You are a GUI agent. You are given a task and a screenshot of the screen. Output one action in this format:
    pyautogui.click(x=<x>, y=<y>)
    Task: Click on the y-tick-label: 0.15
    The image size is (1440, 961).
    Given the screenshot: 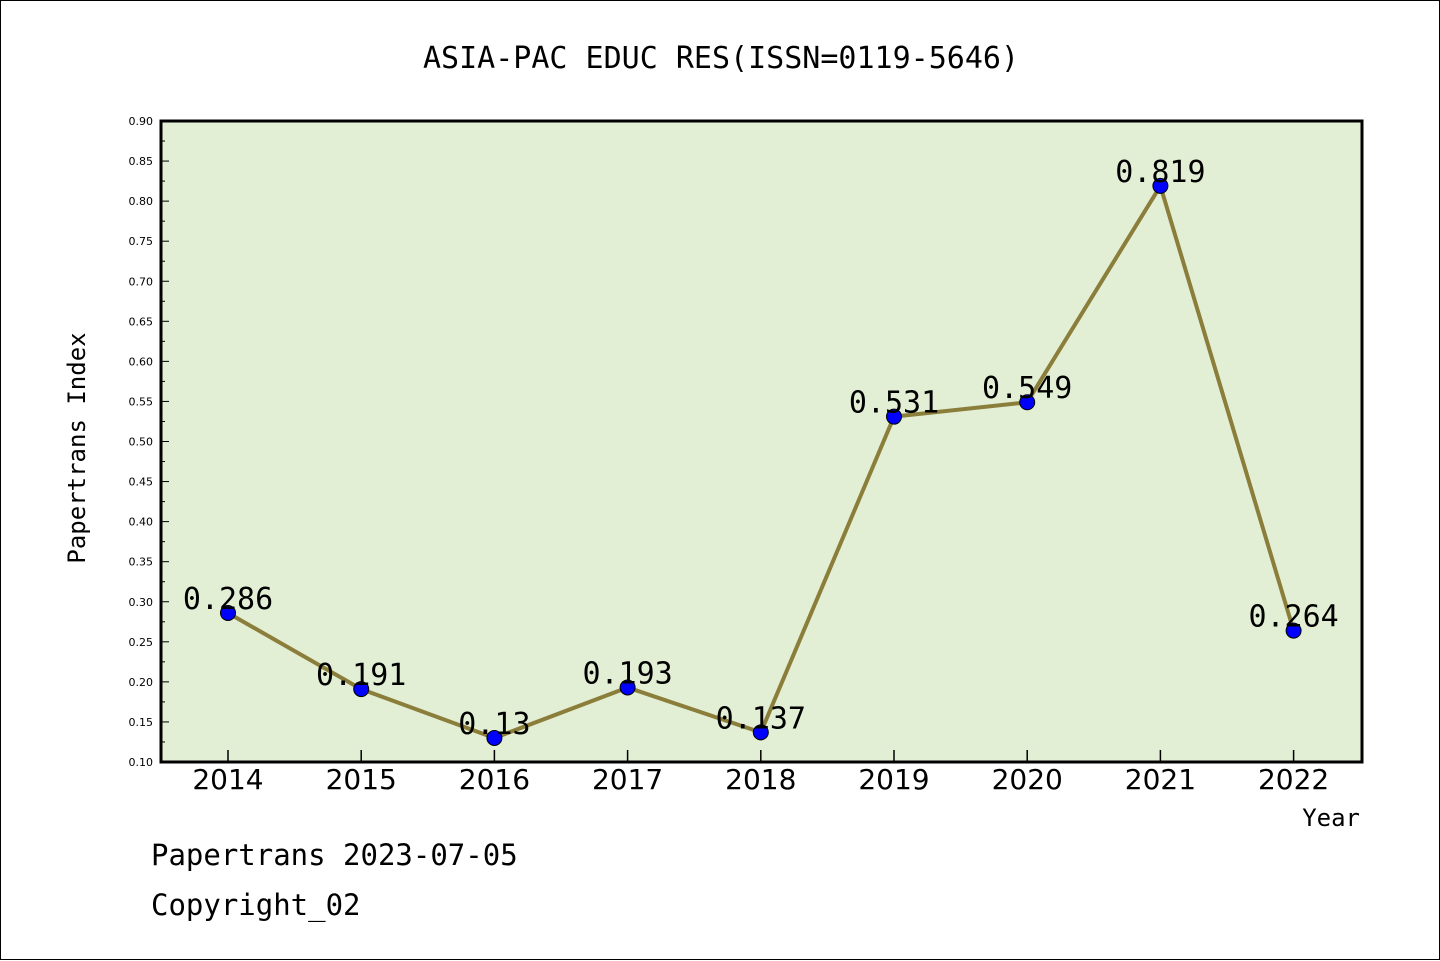 What is the action you would take?
    pyautogui.click(x=141, y=722)
    